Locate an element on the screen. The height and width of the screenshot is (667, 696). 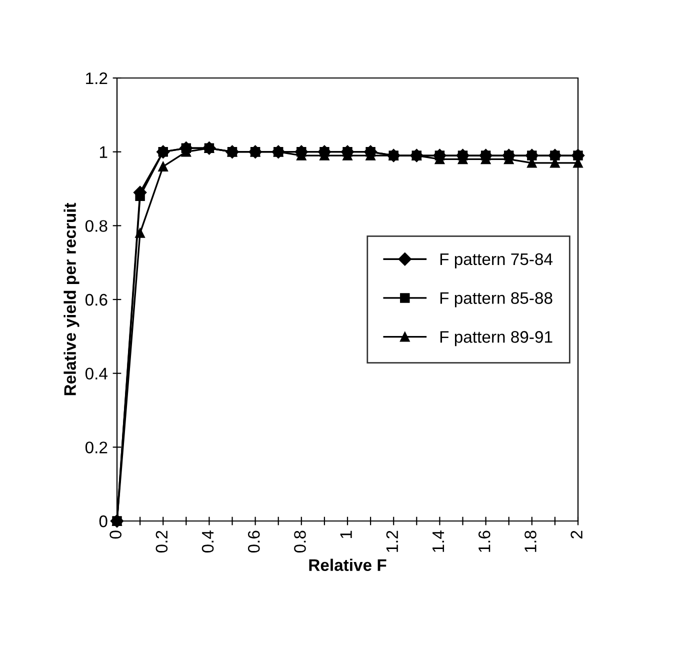
x-tick-label: 0.4 is located at coordinates (208, 541).